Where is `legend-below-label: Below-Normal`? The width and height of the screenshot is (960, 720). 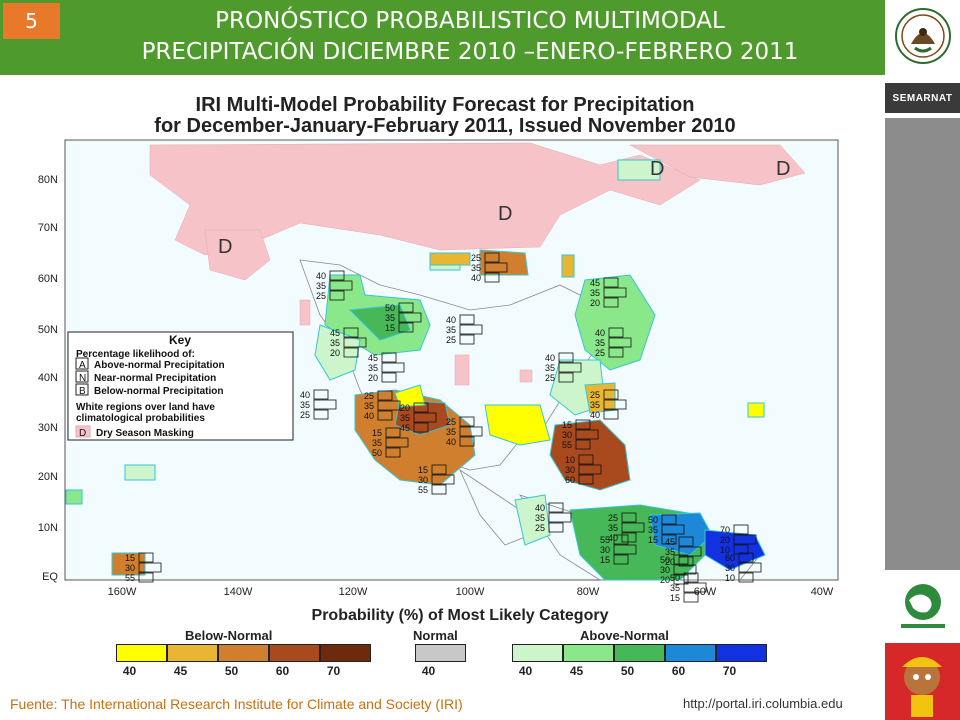 legend-below-label: Below-Normal is located at coordinates (229, 635).